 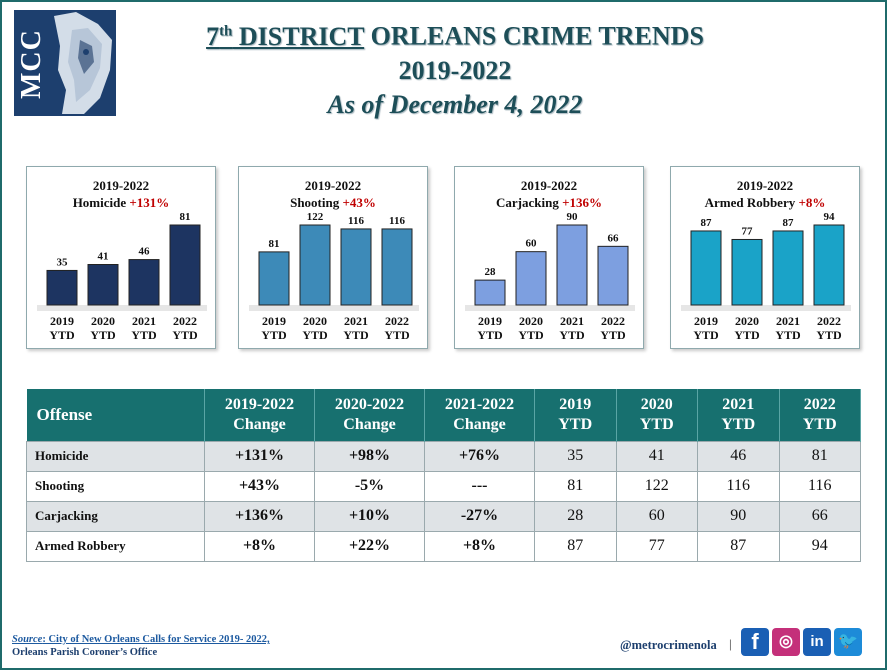 What do you see at coordinates (668, 645) in the screenshot?
I see `social-handle: @metrocrimenola` at bounding box center [668, 645].